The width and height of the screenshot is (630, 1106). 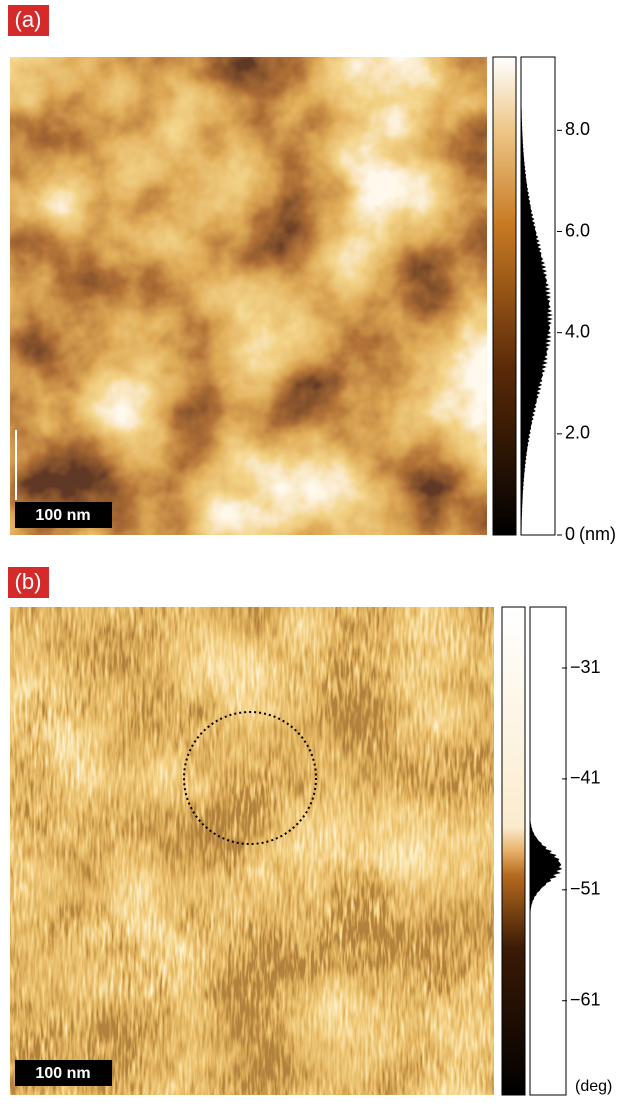 I want to click on unit-label: (nm), so click(x=597, y=534).